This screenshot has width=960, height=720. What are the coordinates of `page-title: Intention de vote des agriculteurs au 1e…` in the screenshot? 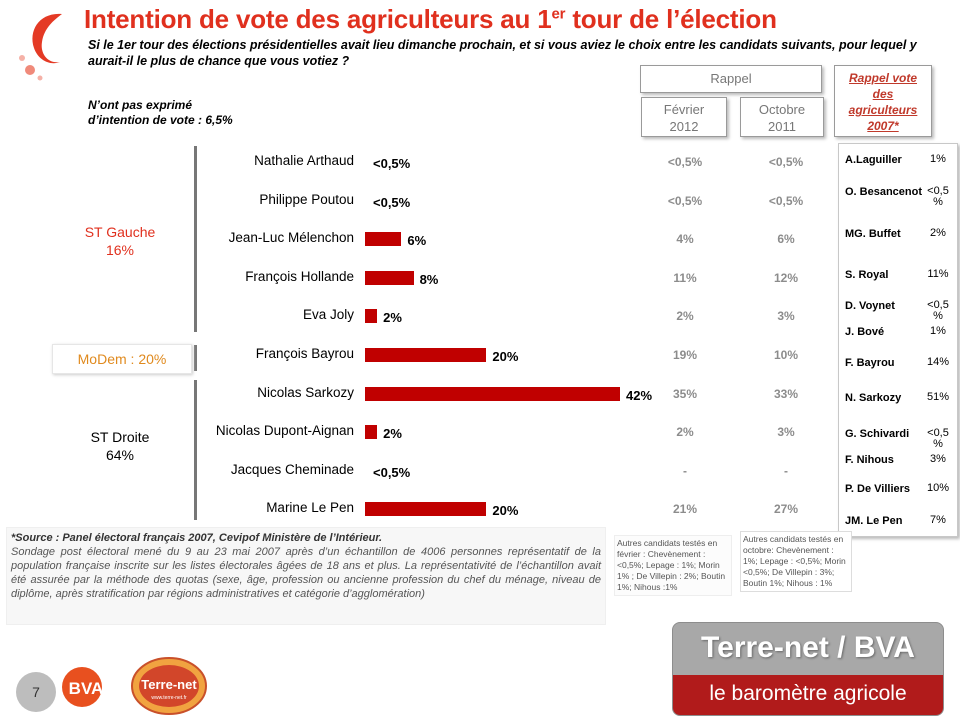 It's located at (430, 19).